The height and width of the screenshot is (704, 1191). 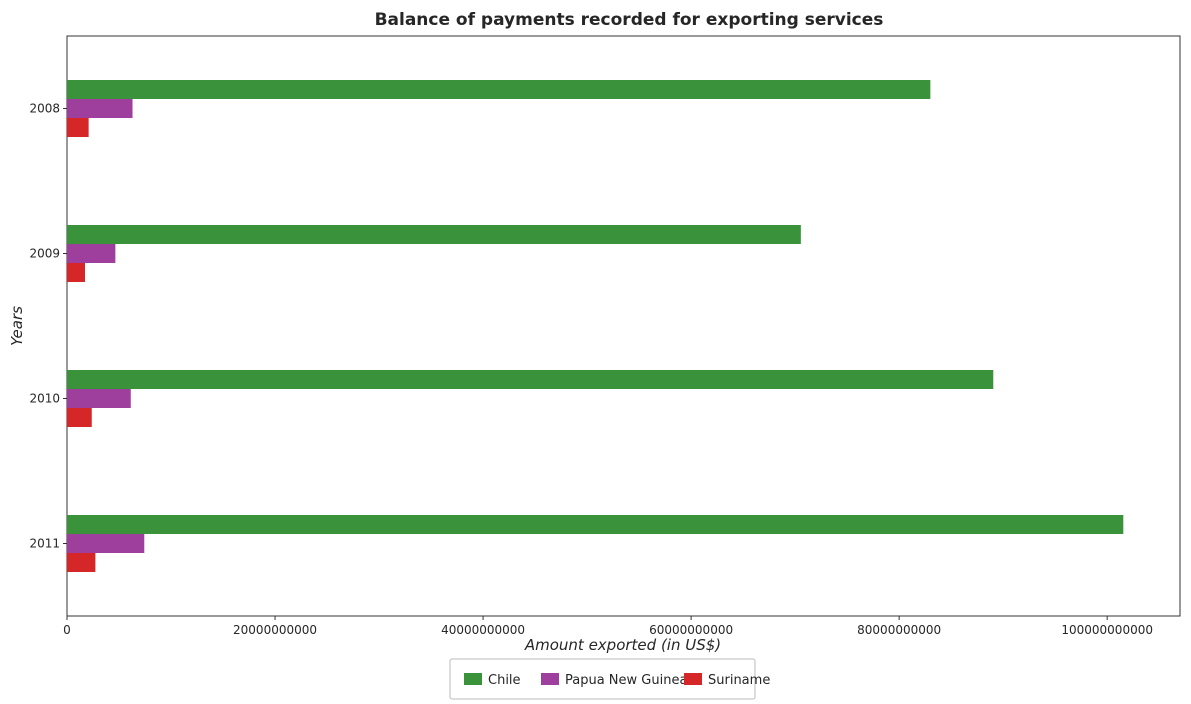 What do you see at coordinates (105, 543) in the screenshot?
I see `bar-papua-new-guinea-2011` at bounding box center [105, 543].